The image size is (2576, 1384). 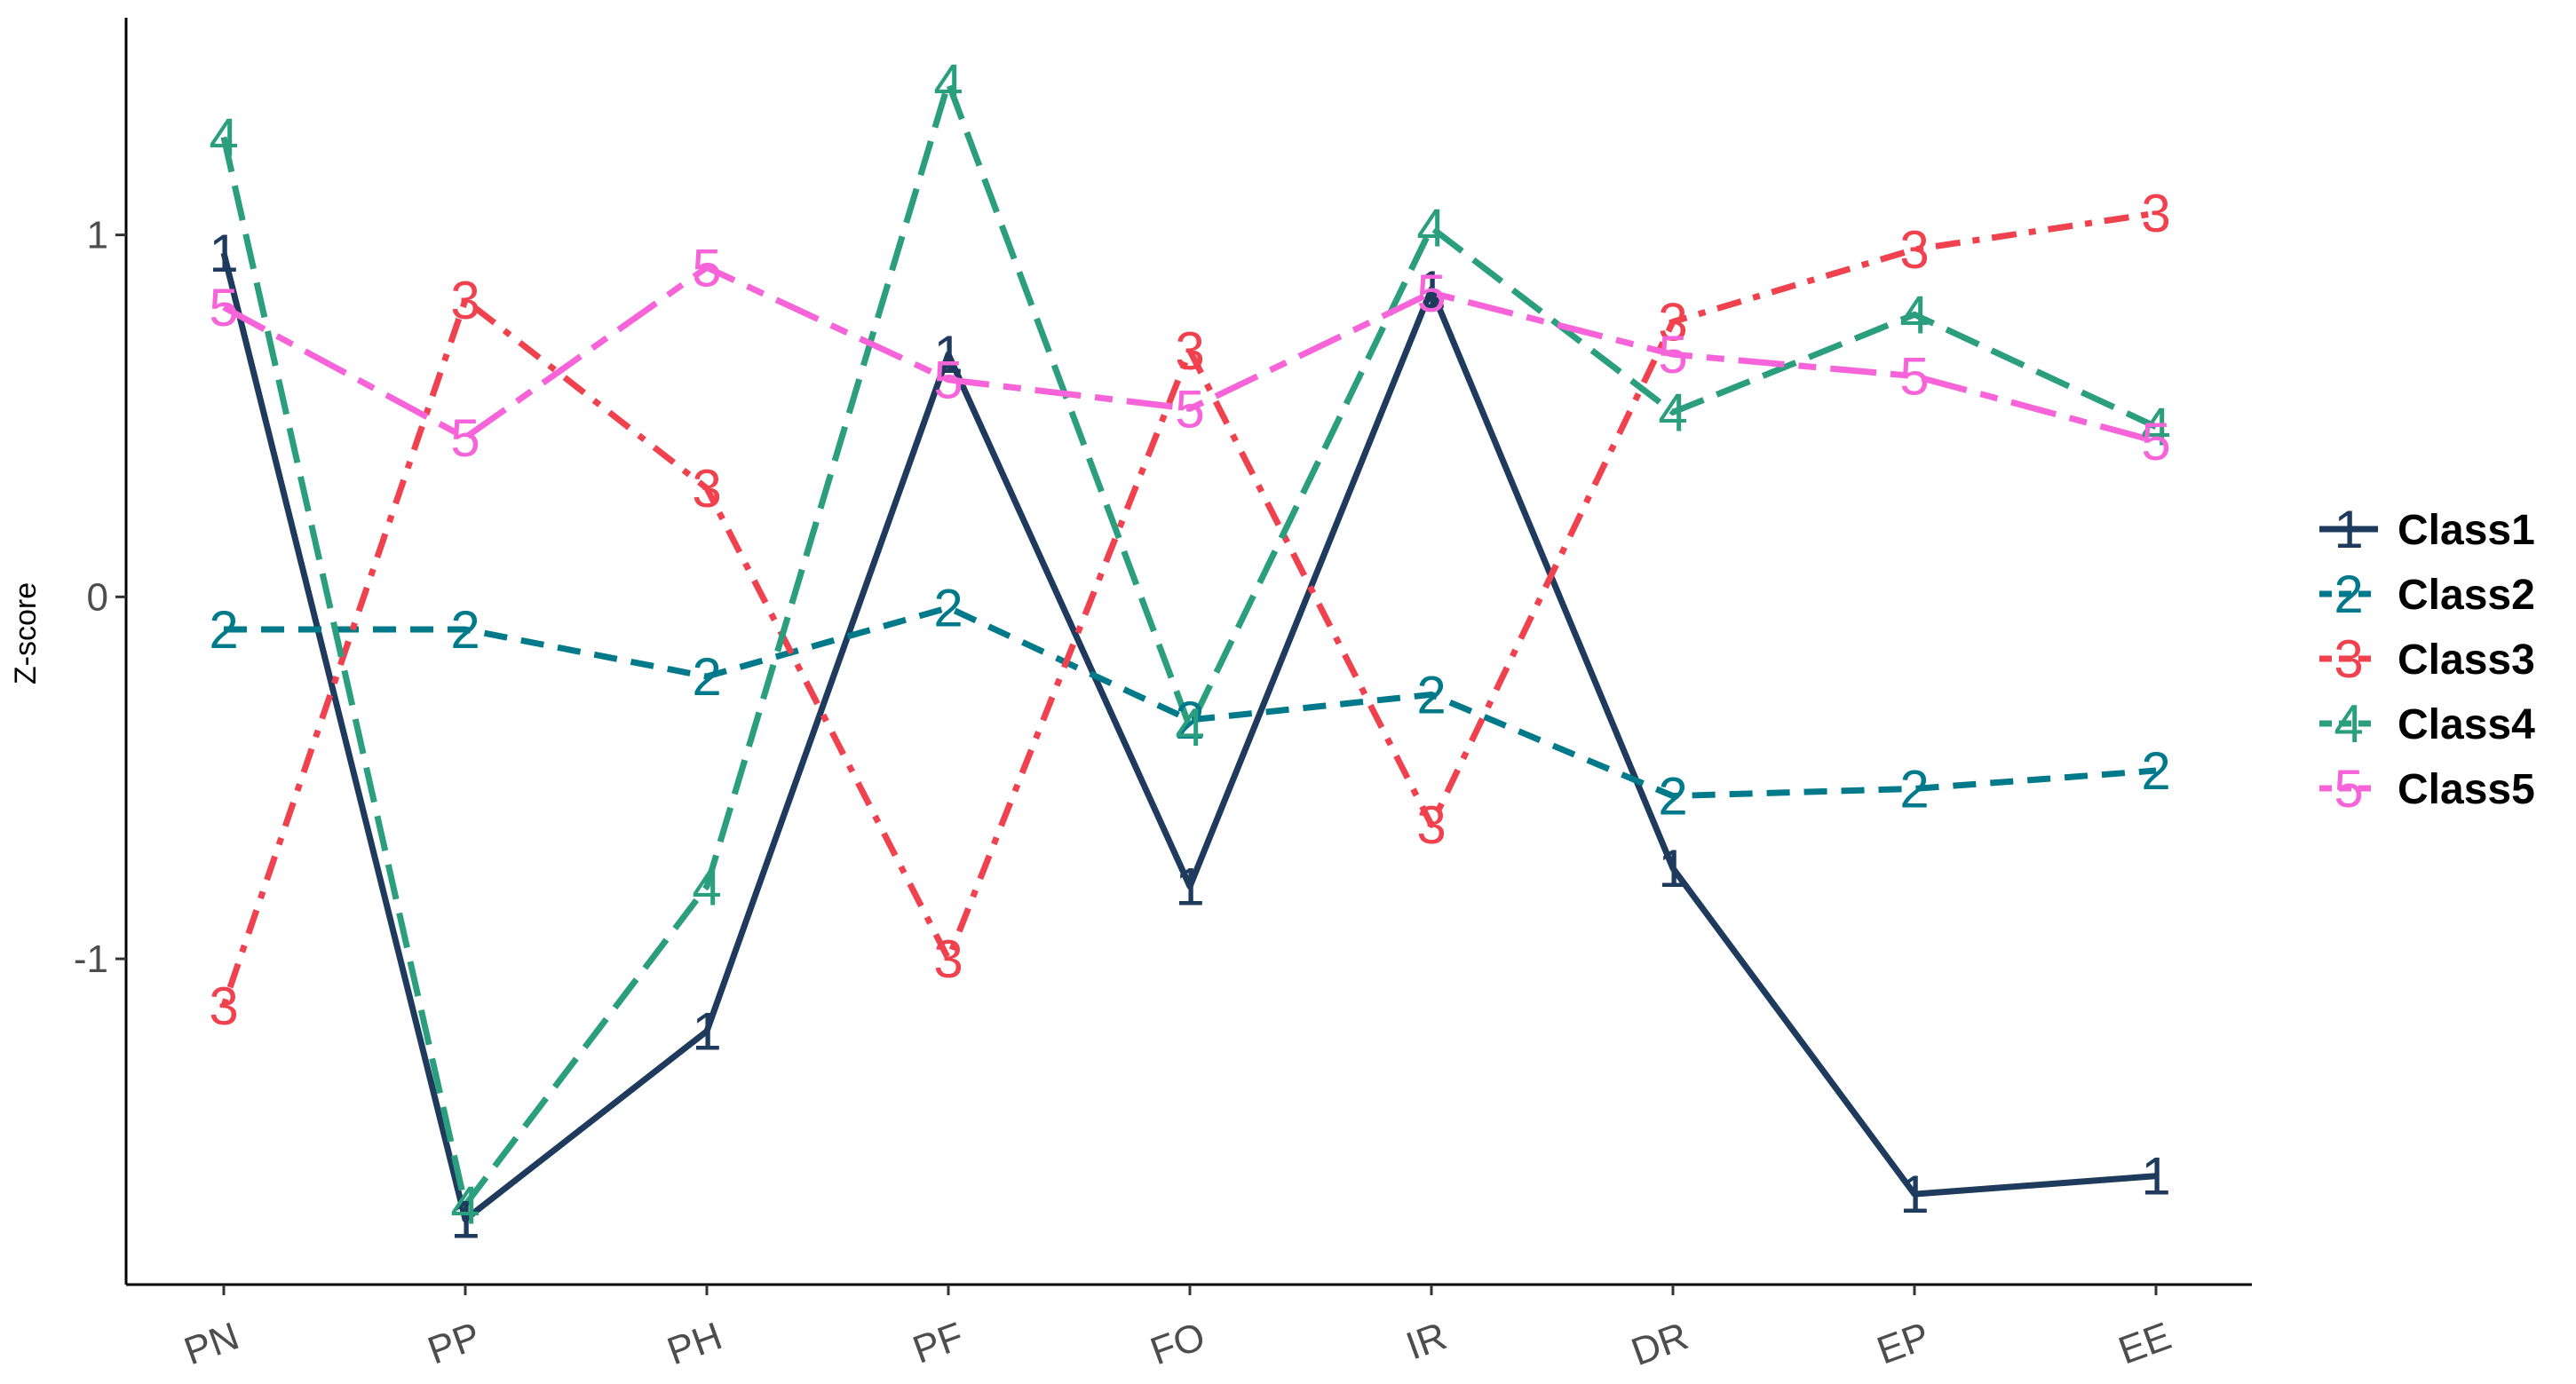 What do you see at coordinates (948, 354) in the screenshot?
I see `point-class1-pf: 1` at bounding box center [948, 354].